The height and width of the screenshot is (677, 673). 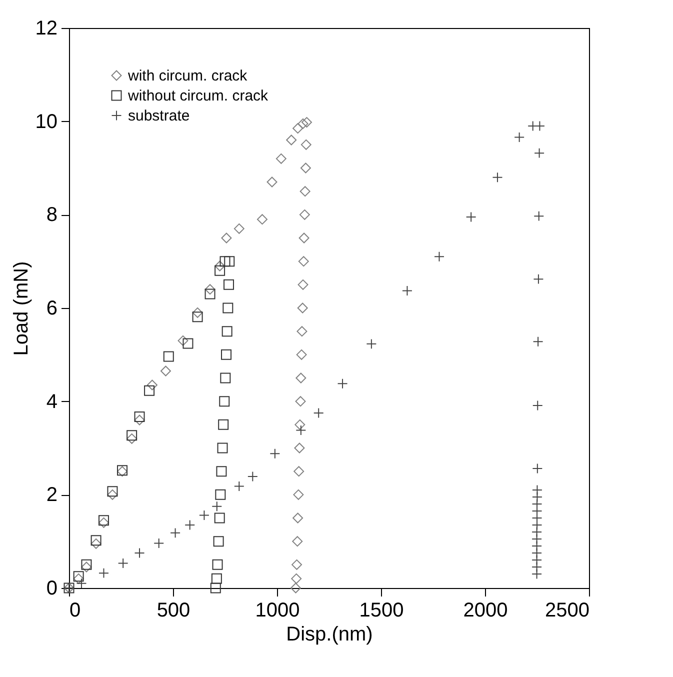 What do you see at coordinates (52, 495) in the screenshot?
I see `y-tick-label: 2` at bounding box center [52, 495].